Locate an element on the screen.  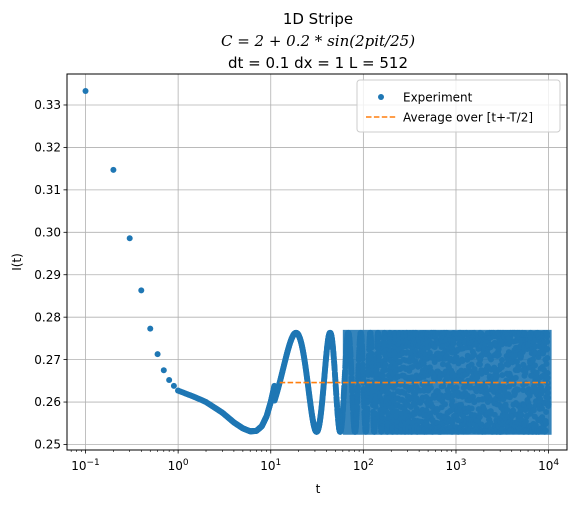
y-tick-label: 0.29 is located at coordinates (47, 275).